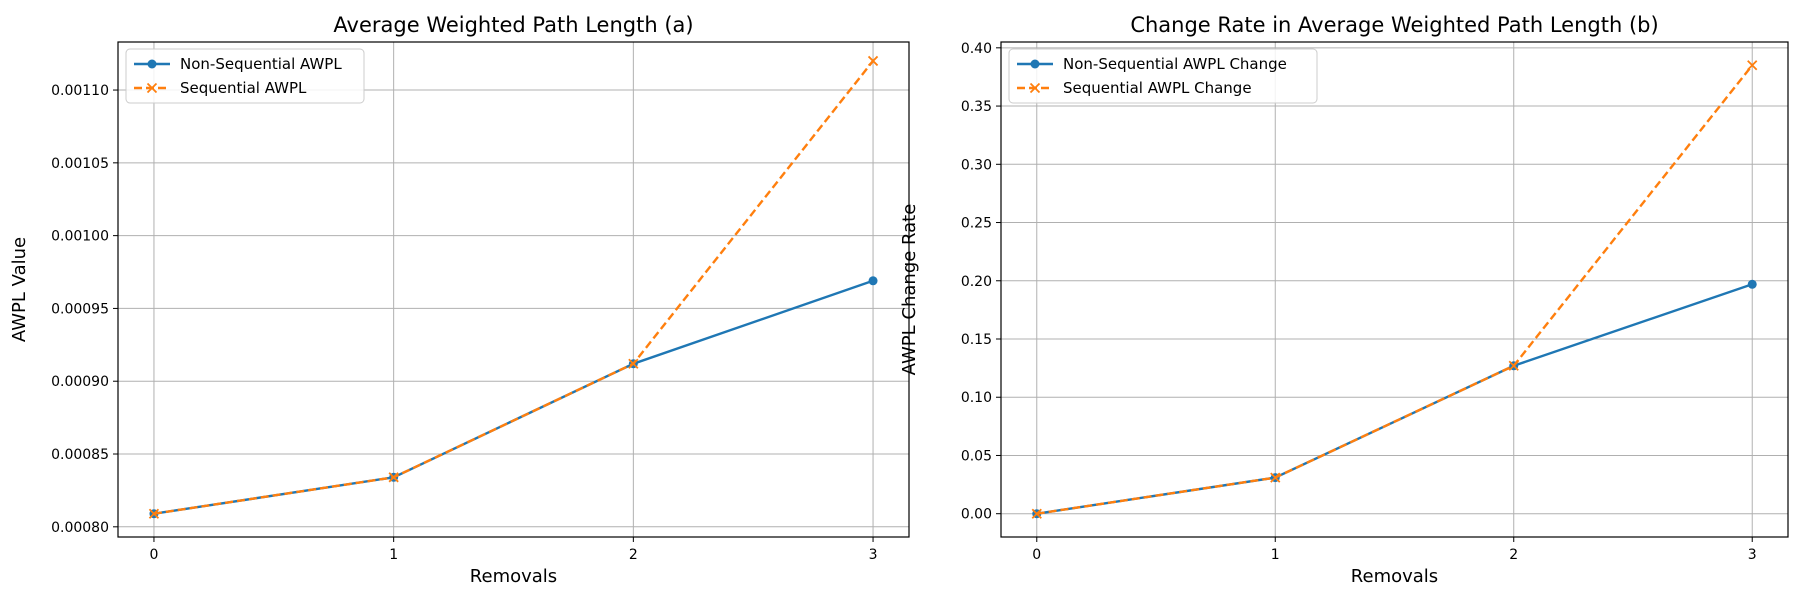 The image size is (1800, 600). I want to click on y-tick-label: 0.25, so click(976, 224).